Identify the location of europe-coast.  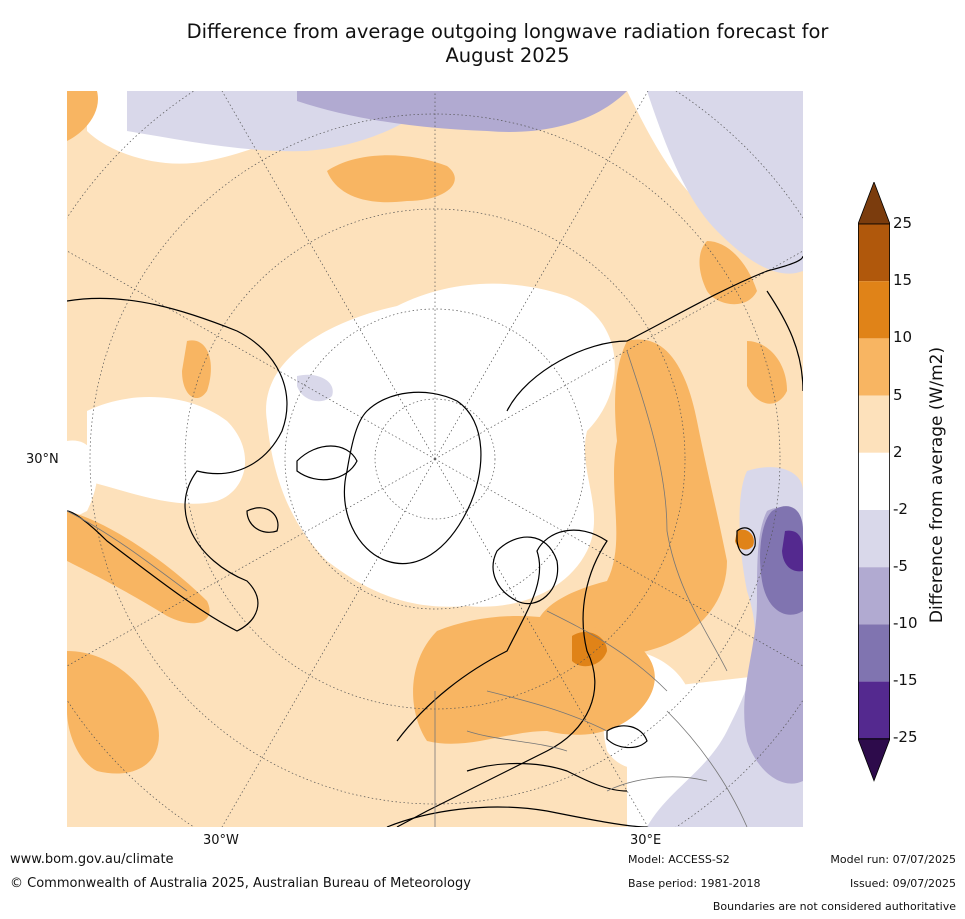
(502, 678).